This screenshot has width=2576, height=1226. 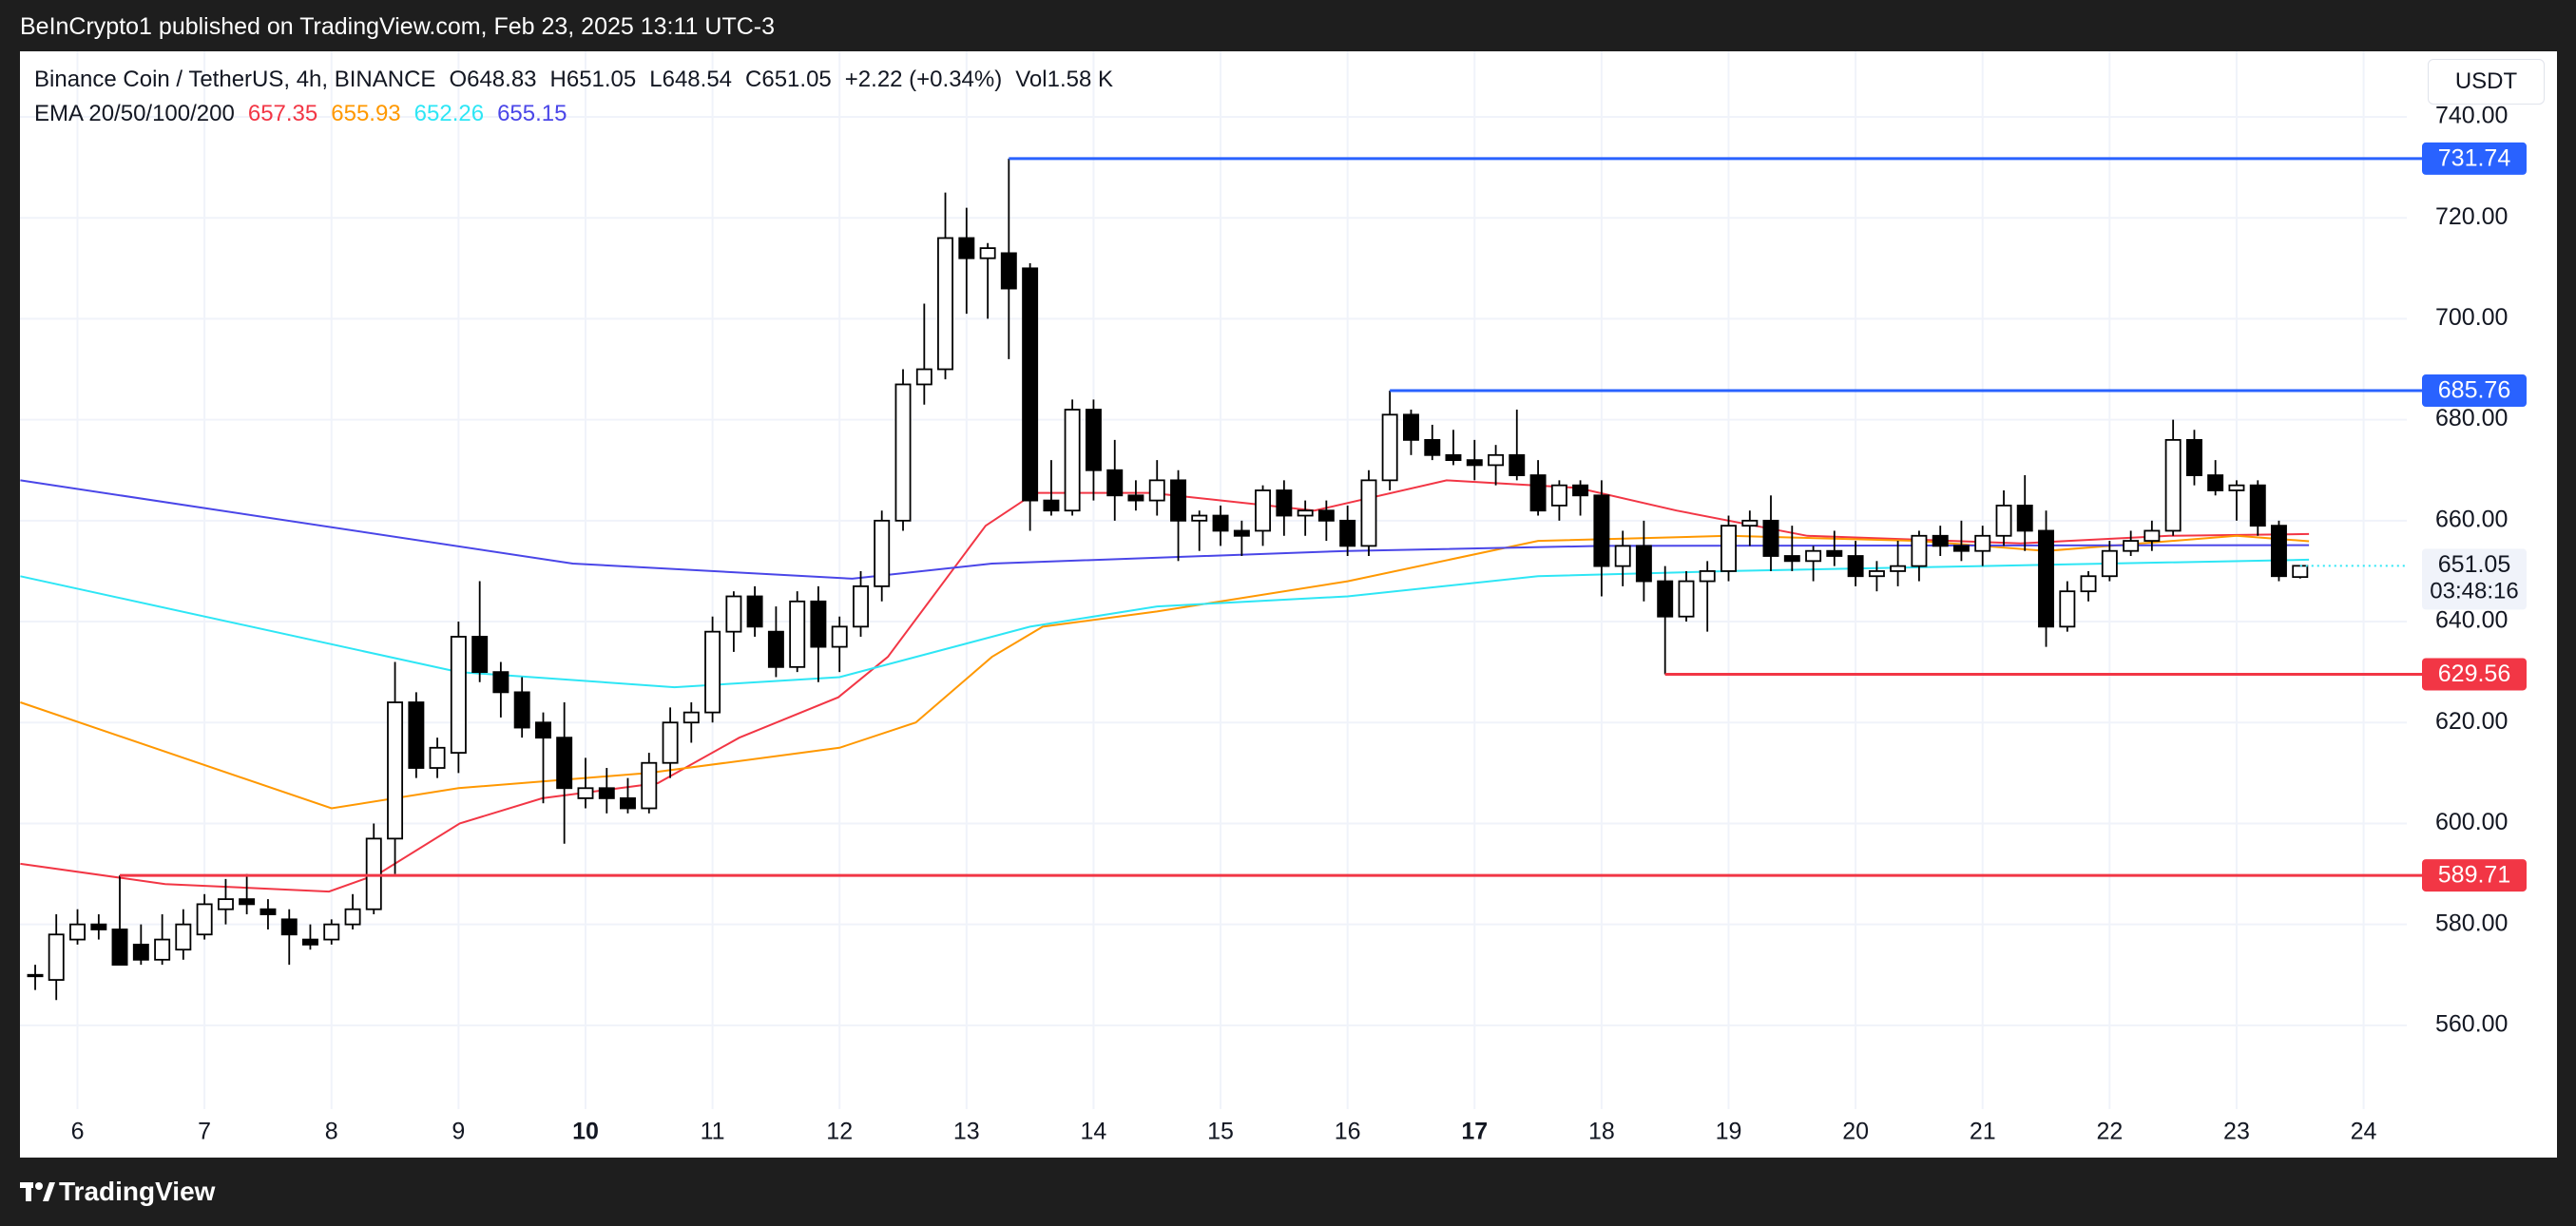 What do you see at coordinates (1601, 1132) in the screenshot?
I see `x-tick-label: 18` at bounding box center [1601, 1132].